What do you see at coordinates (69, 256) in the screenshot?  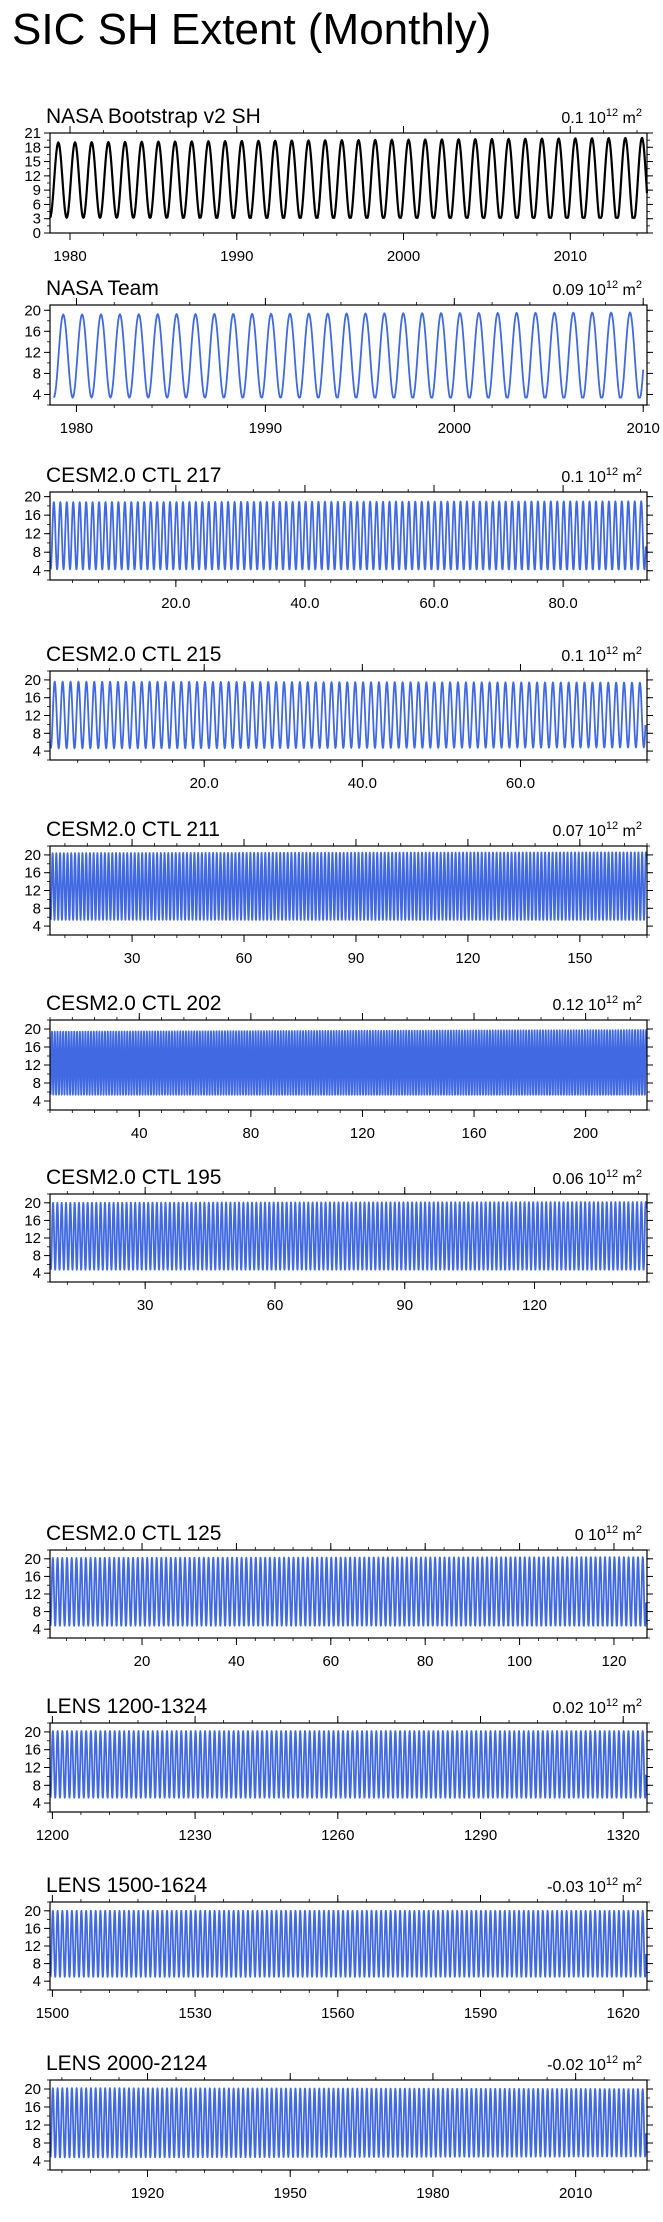 I see `x-tick-label: 1980` at bounding box center [69, 256].